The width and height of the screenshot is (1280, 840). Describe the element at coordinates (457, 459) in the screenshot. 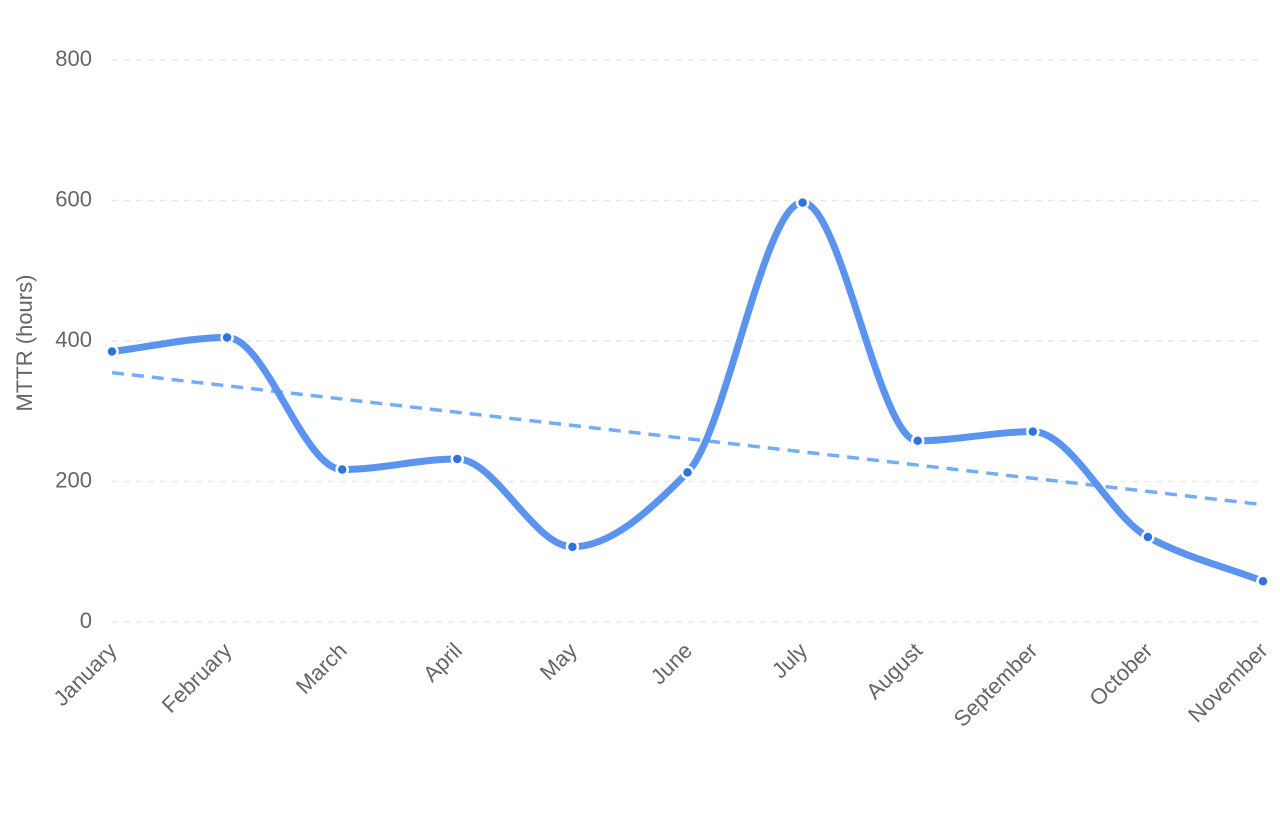

I see `data-point-april` at that location.